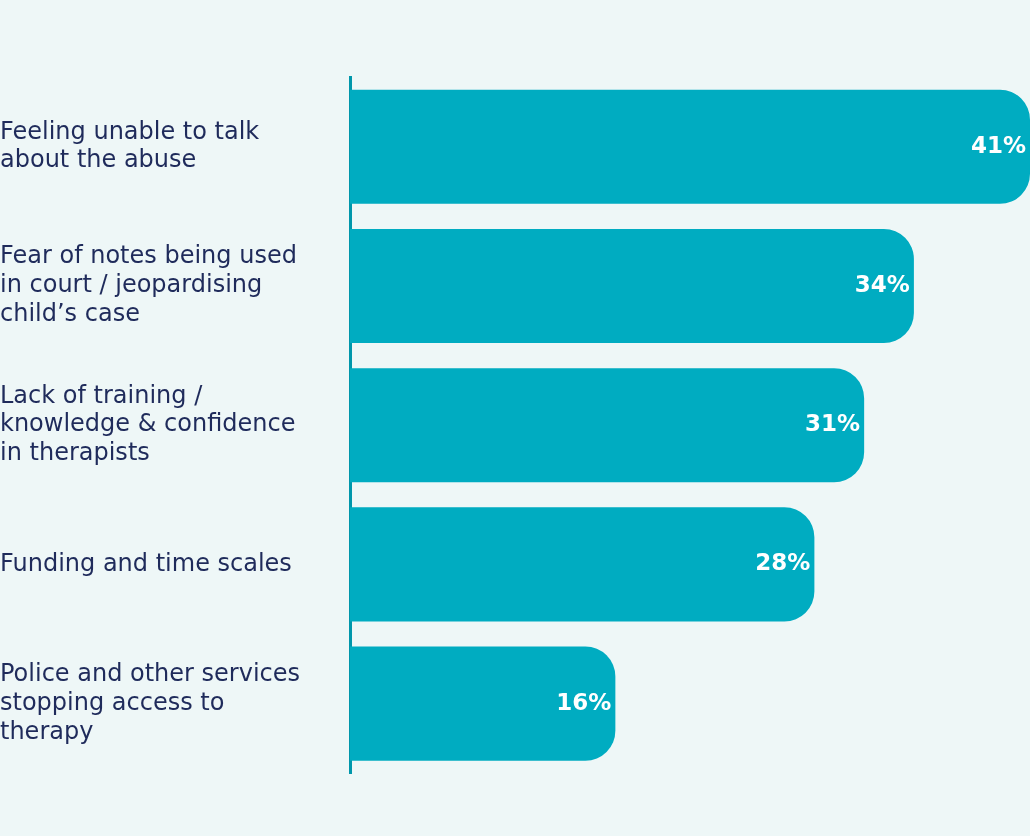  What do you see at coordinates (998, 144) in the screenshot?
I see `data-label: 41%` at bounding box center [998, 144].